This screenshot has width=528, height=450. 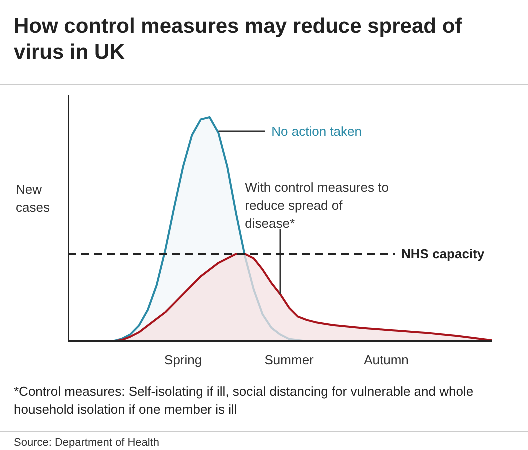 What do you see at coordinates (33, 198) in the screenshot?
I see `y-axis-title: New cases` at bounding box center [33, 198].